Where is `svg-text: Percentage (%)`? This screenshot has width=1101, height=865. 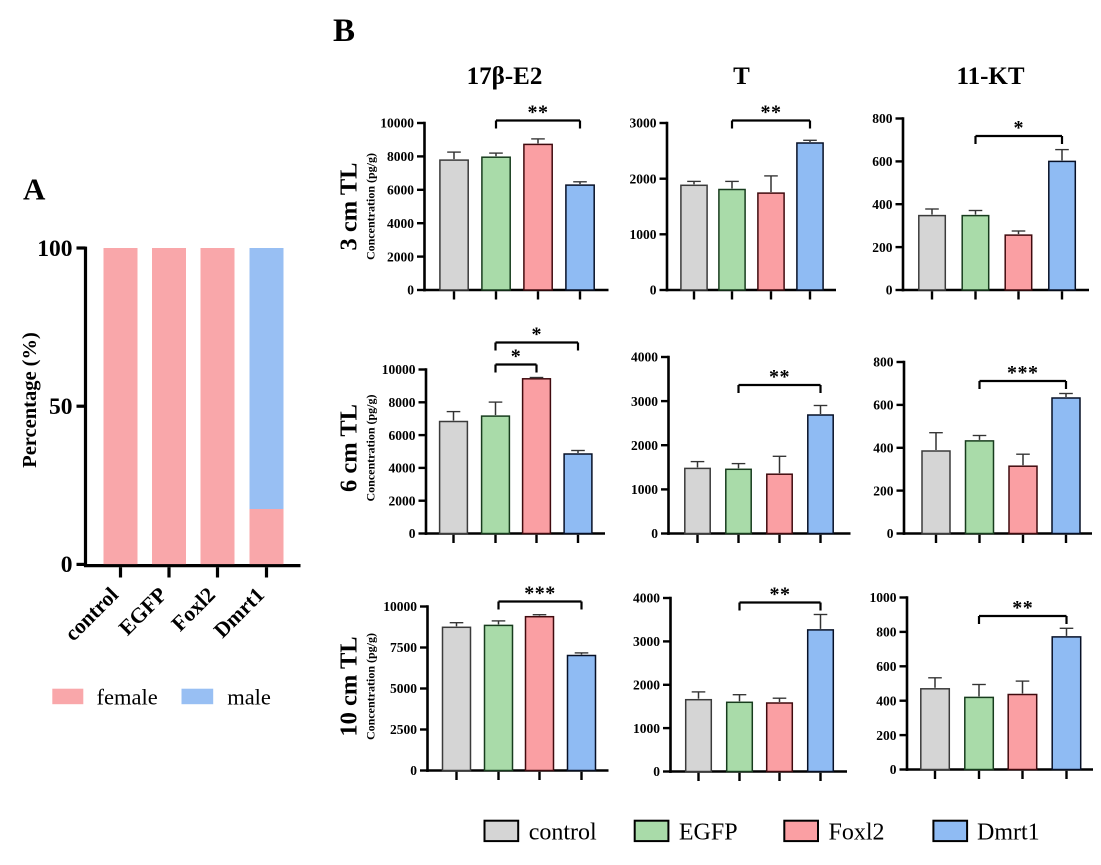 svg-text: Percentage (%) is located at coordinates (30, 400).